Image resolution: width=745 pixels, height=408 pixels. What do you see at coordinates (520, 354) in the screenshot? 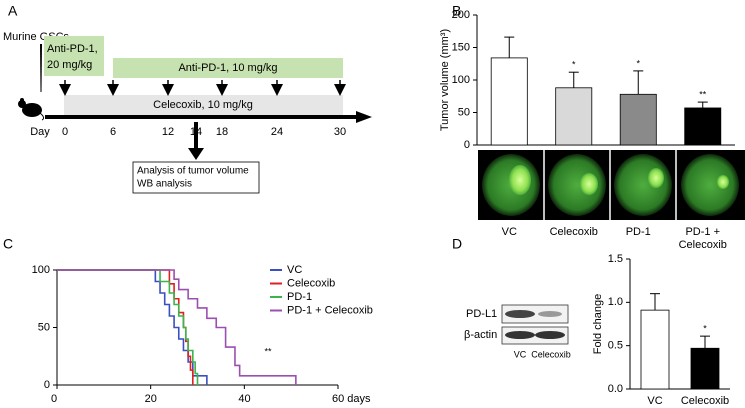
I see `lane-label: VC` at bounding box center [520, 354].